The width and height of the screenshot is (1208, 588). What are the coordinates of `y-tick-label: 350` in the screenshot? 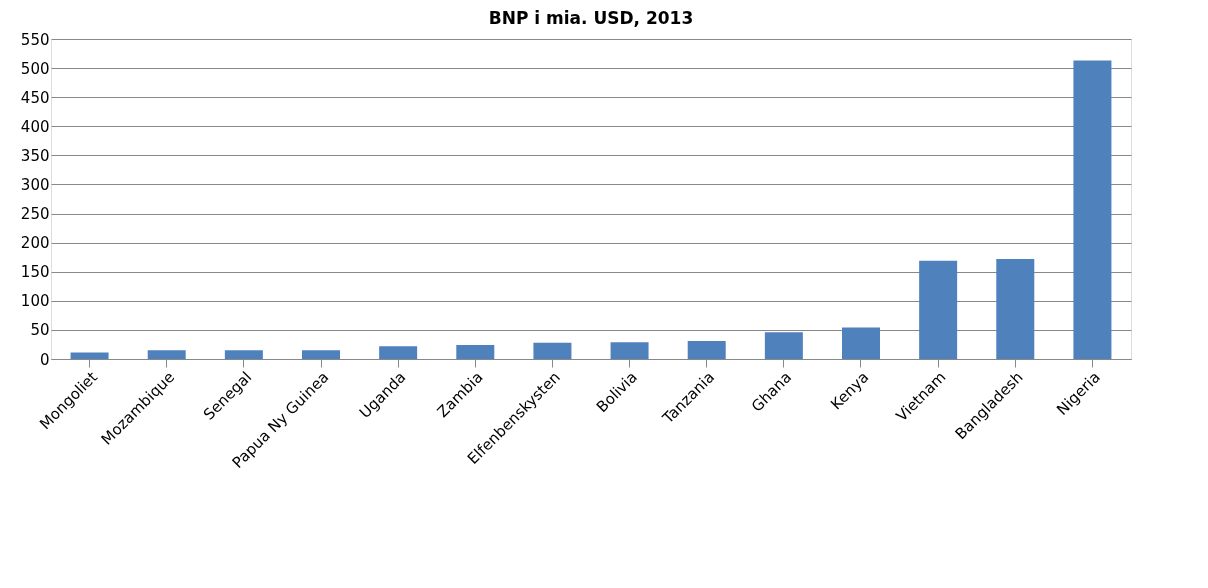 It's located at (35, 155).